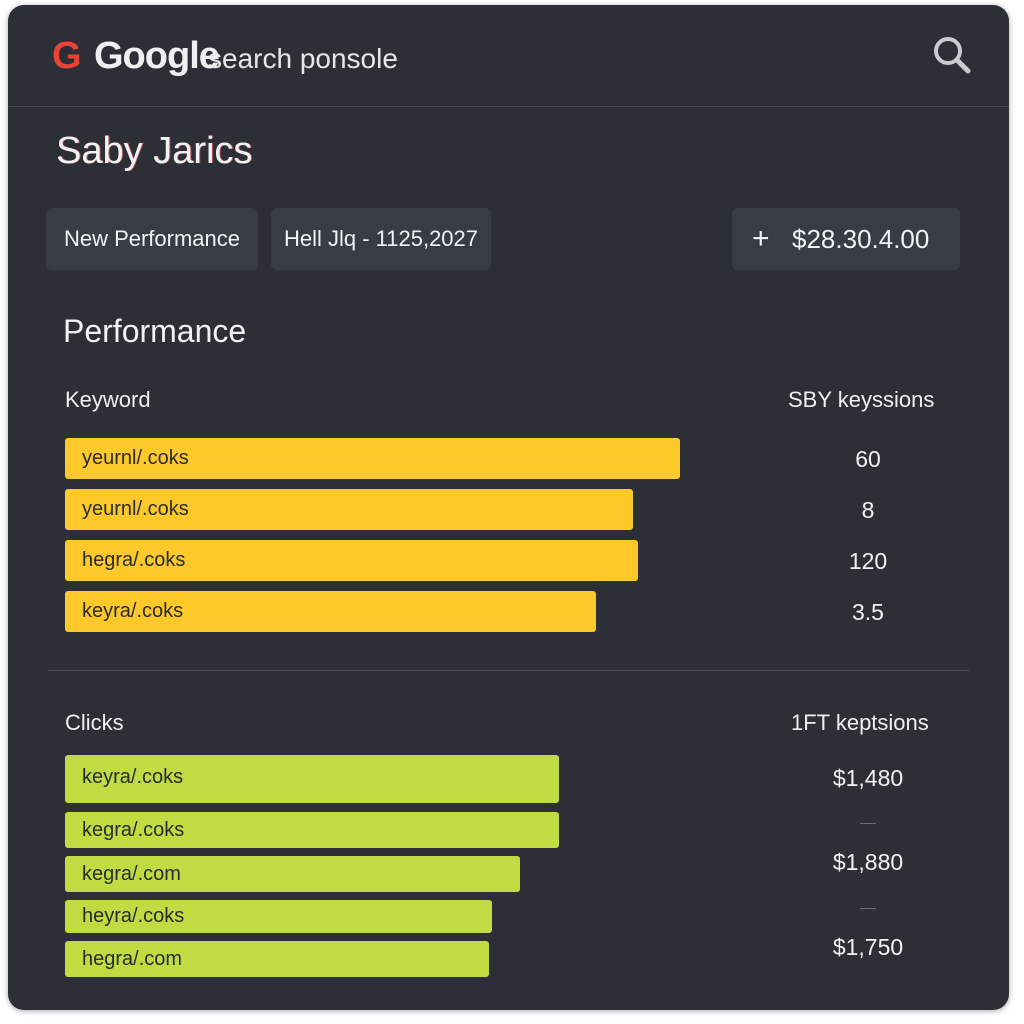  Describe the element at coordinates (381, 239) in the screenshot. I see `date-range-selector: Hell Jlq - 1125,2027` at that location.